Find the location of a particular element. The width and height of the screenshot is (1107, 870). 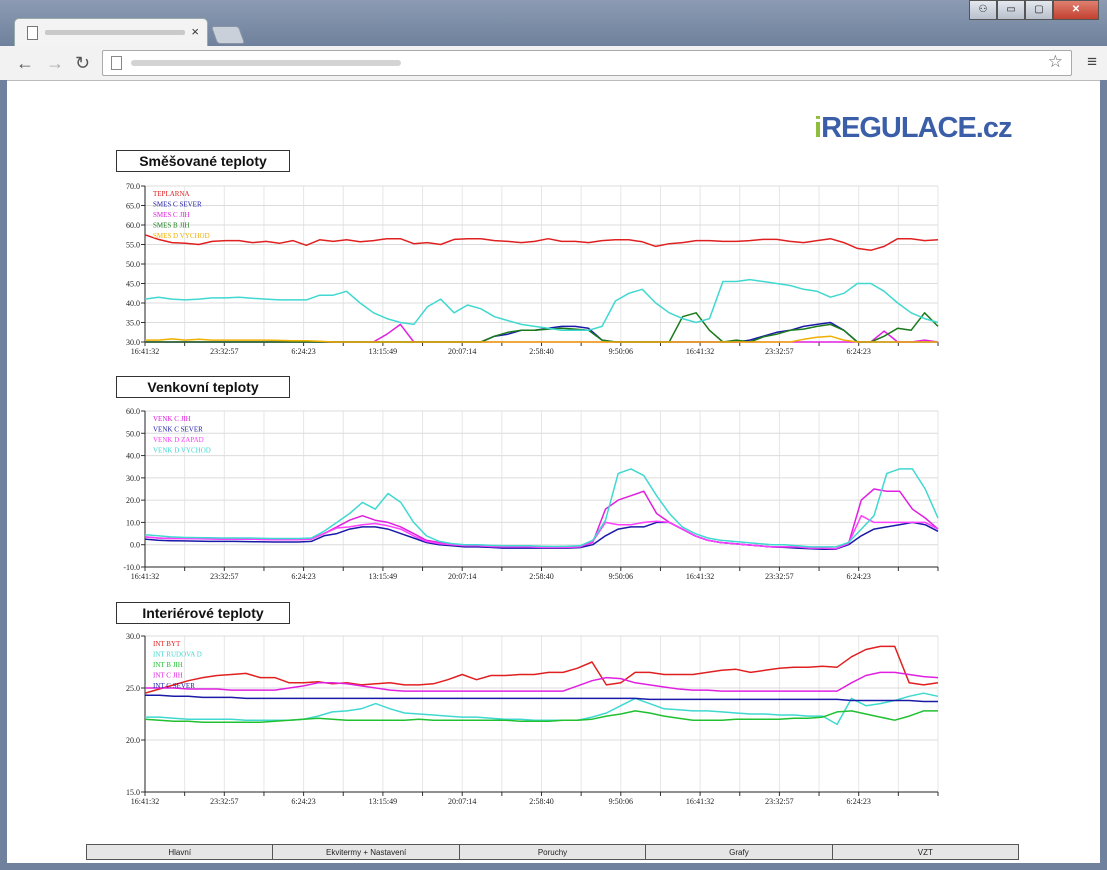

legend-entry: TEPLARNA is located at coordinates (171, 194).